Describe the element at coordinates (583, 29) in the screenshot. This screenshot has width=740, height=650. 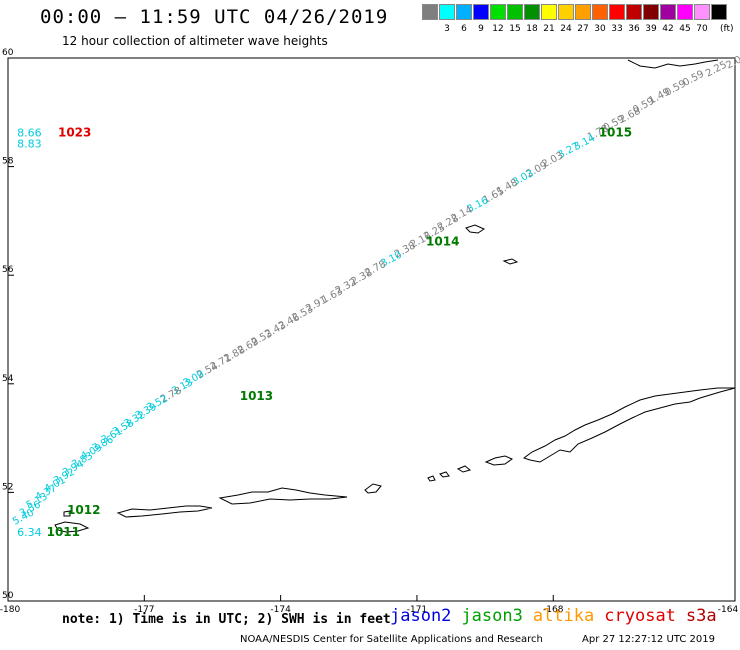
I see `legend-label: 27` at that location.